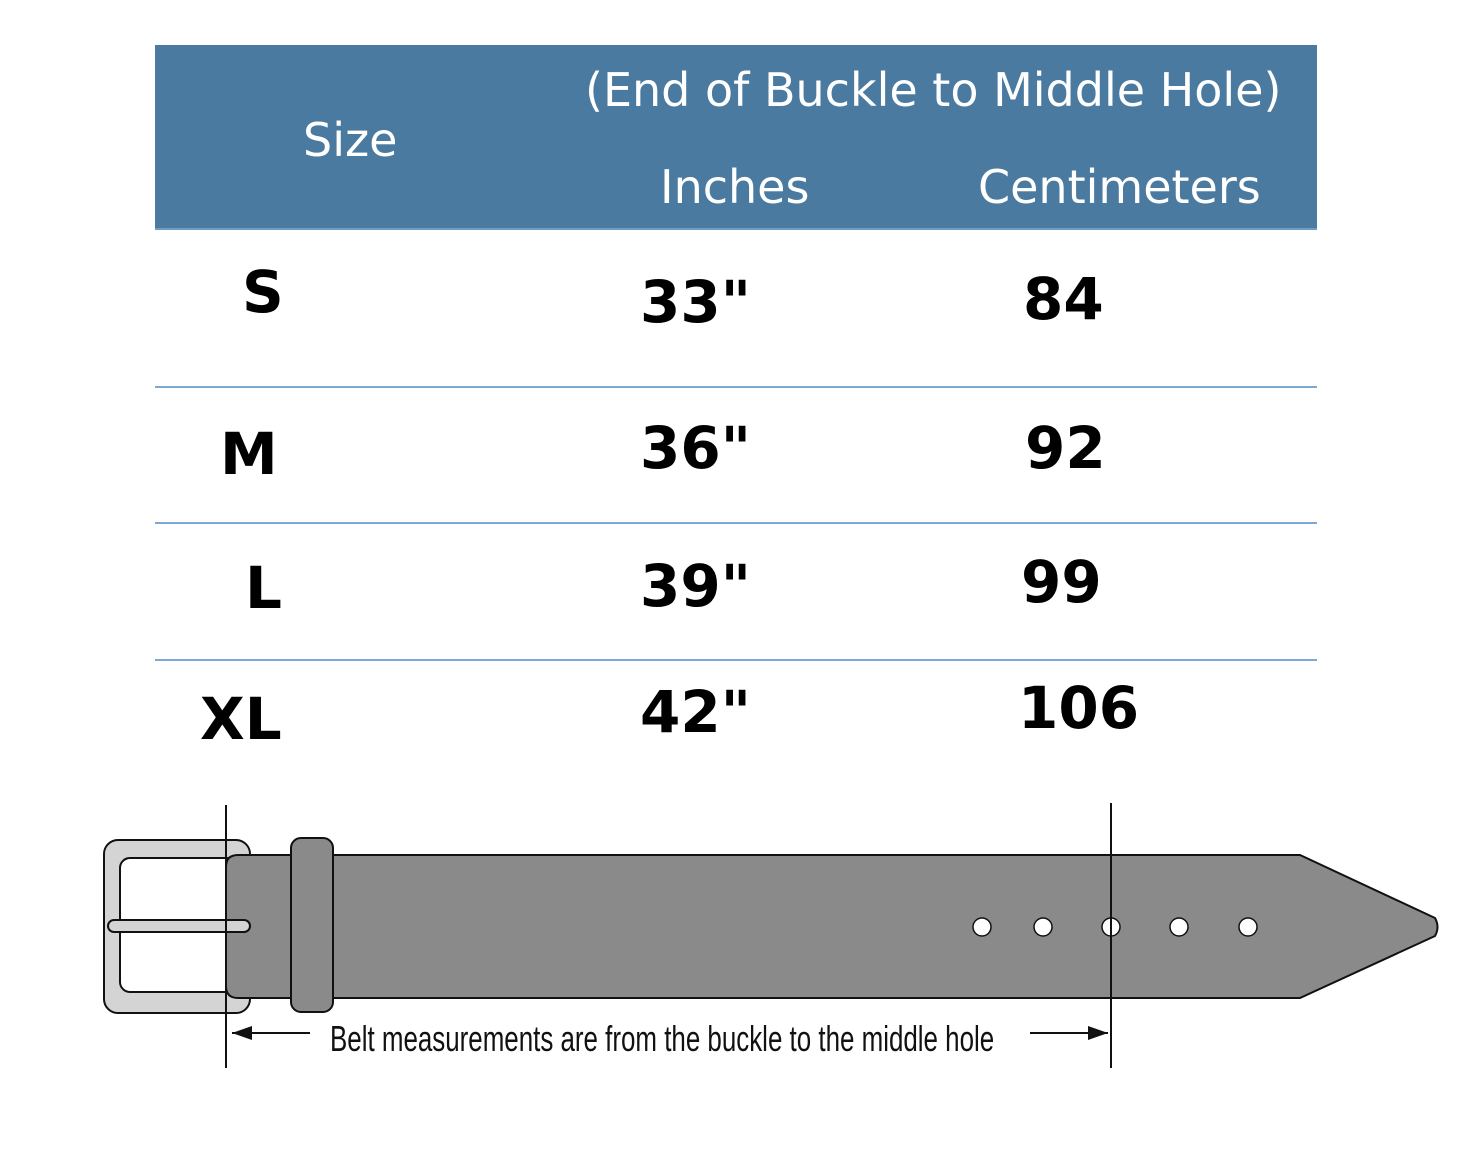  Describe the element at coordinates (271, 1033) in the screenshot. I see `left-arrow-icon` at that location.